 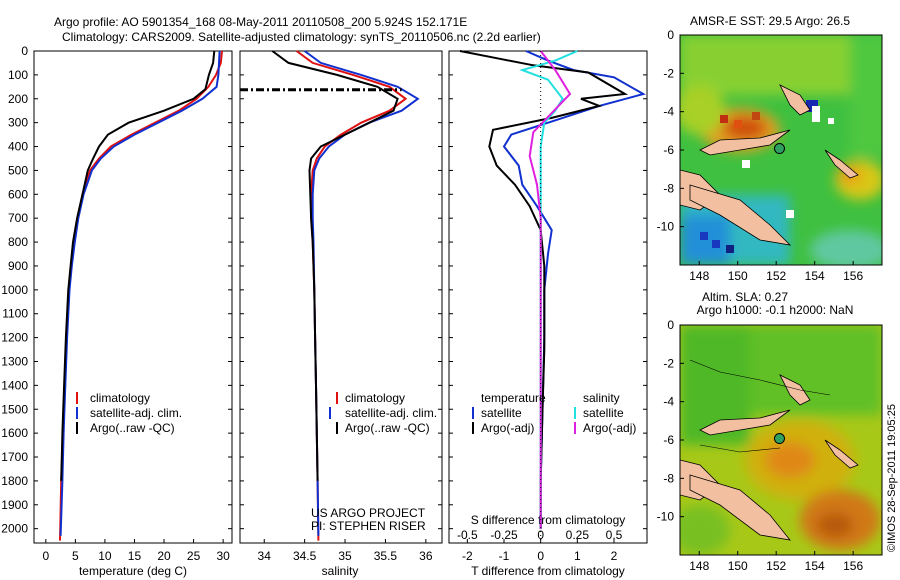 I want to click on depth-tick-label: 1000, so click(x=14, y=290).